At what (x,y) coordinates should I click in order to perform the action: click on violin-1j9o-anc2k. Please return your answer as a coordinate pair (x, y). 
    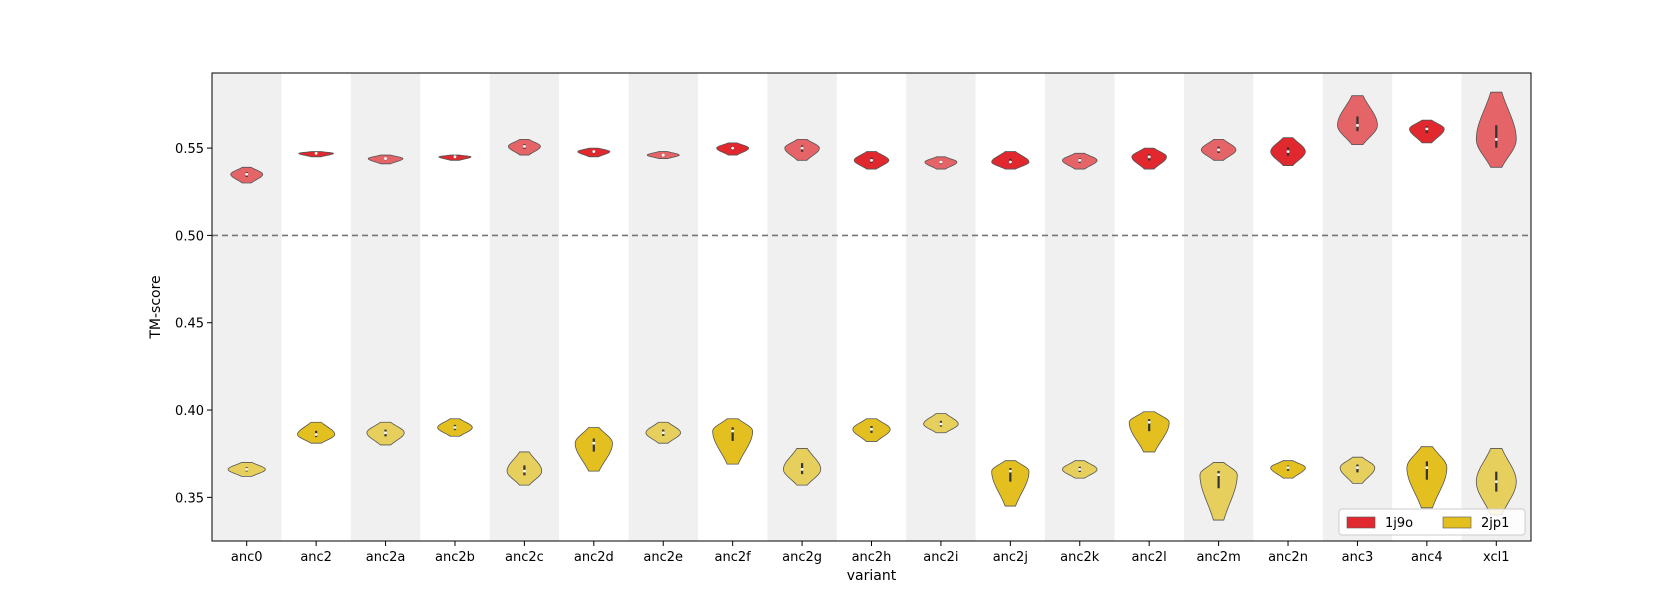
    Looking at the image, I should click on (1080, 161).